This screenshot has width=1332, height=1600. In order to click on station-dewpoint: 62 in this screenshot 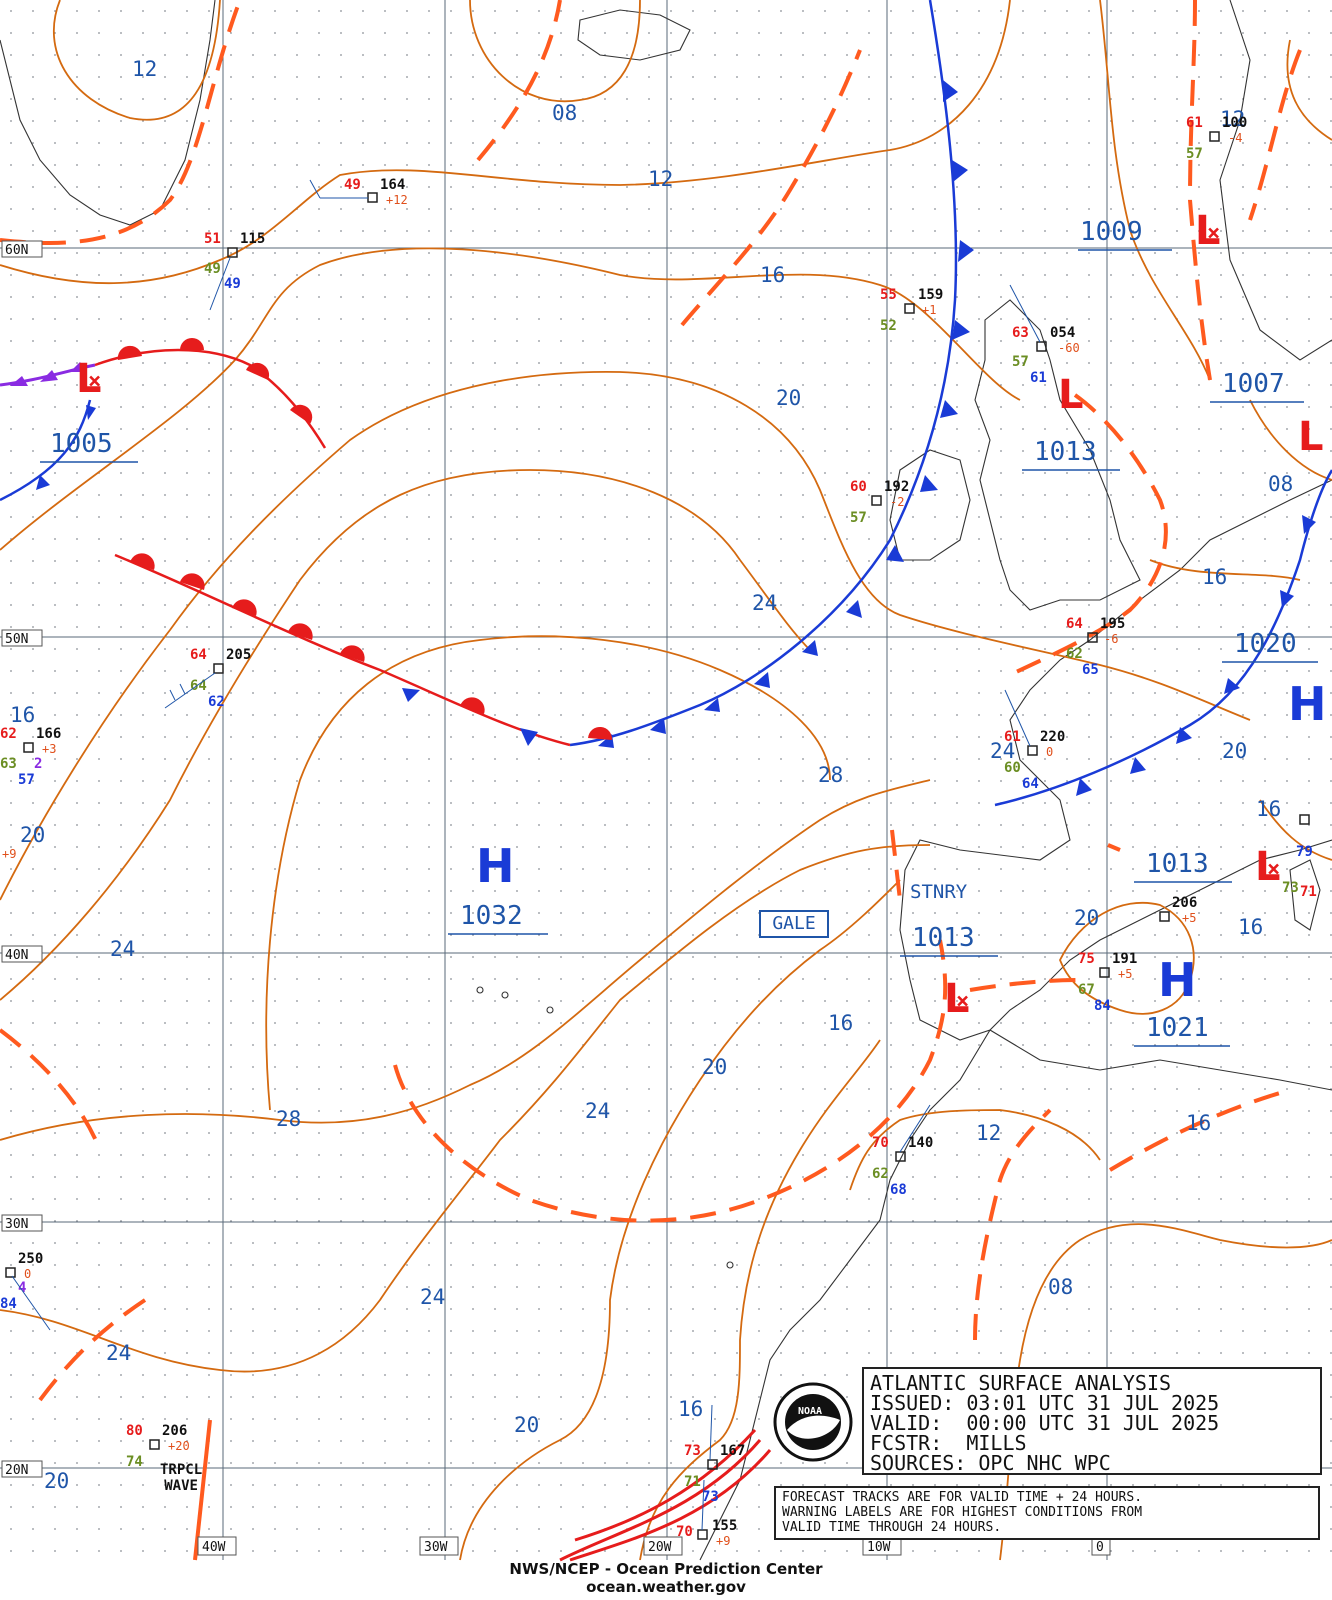, I will do `click(880, 1174)`.